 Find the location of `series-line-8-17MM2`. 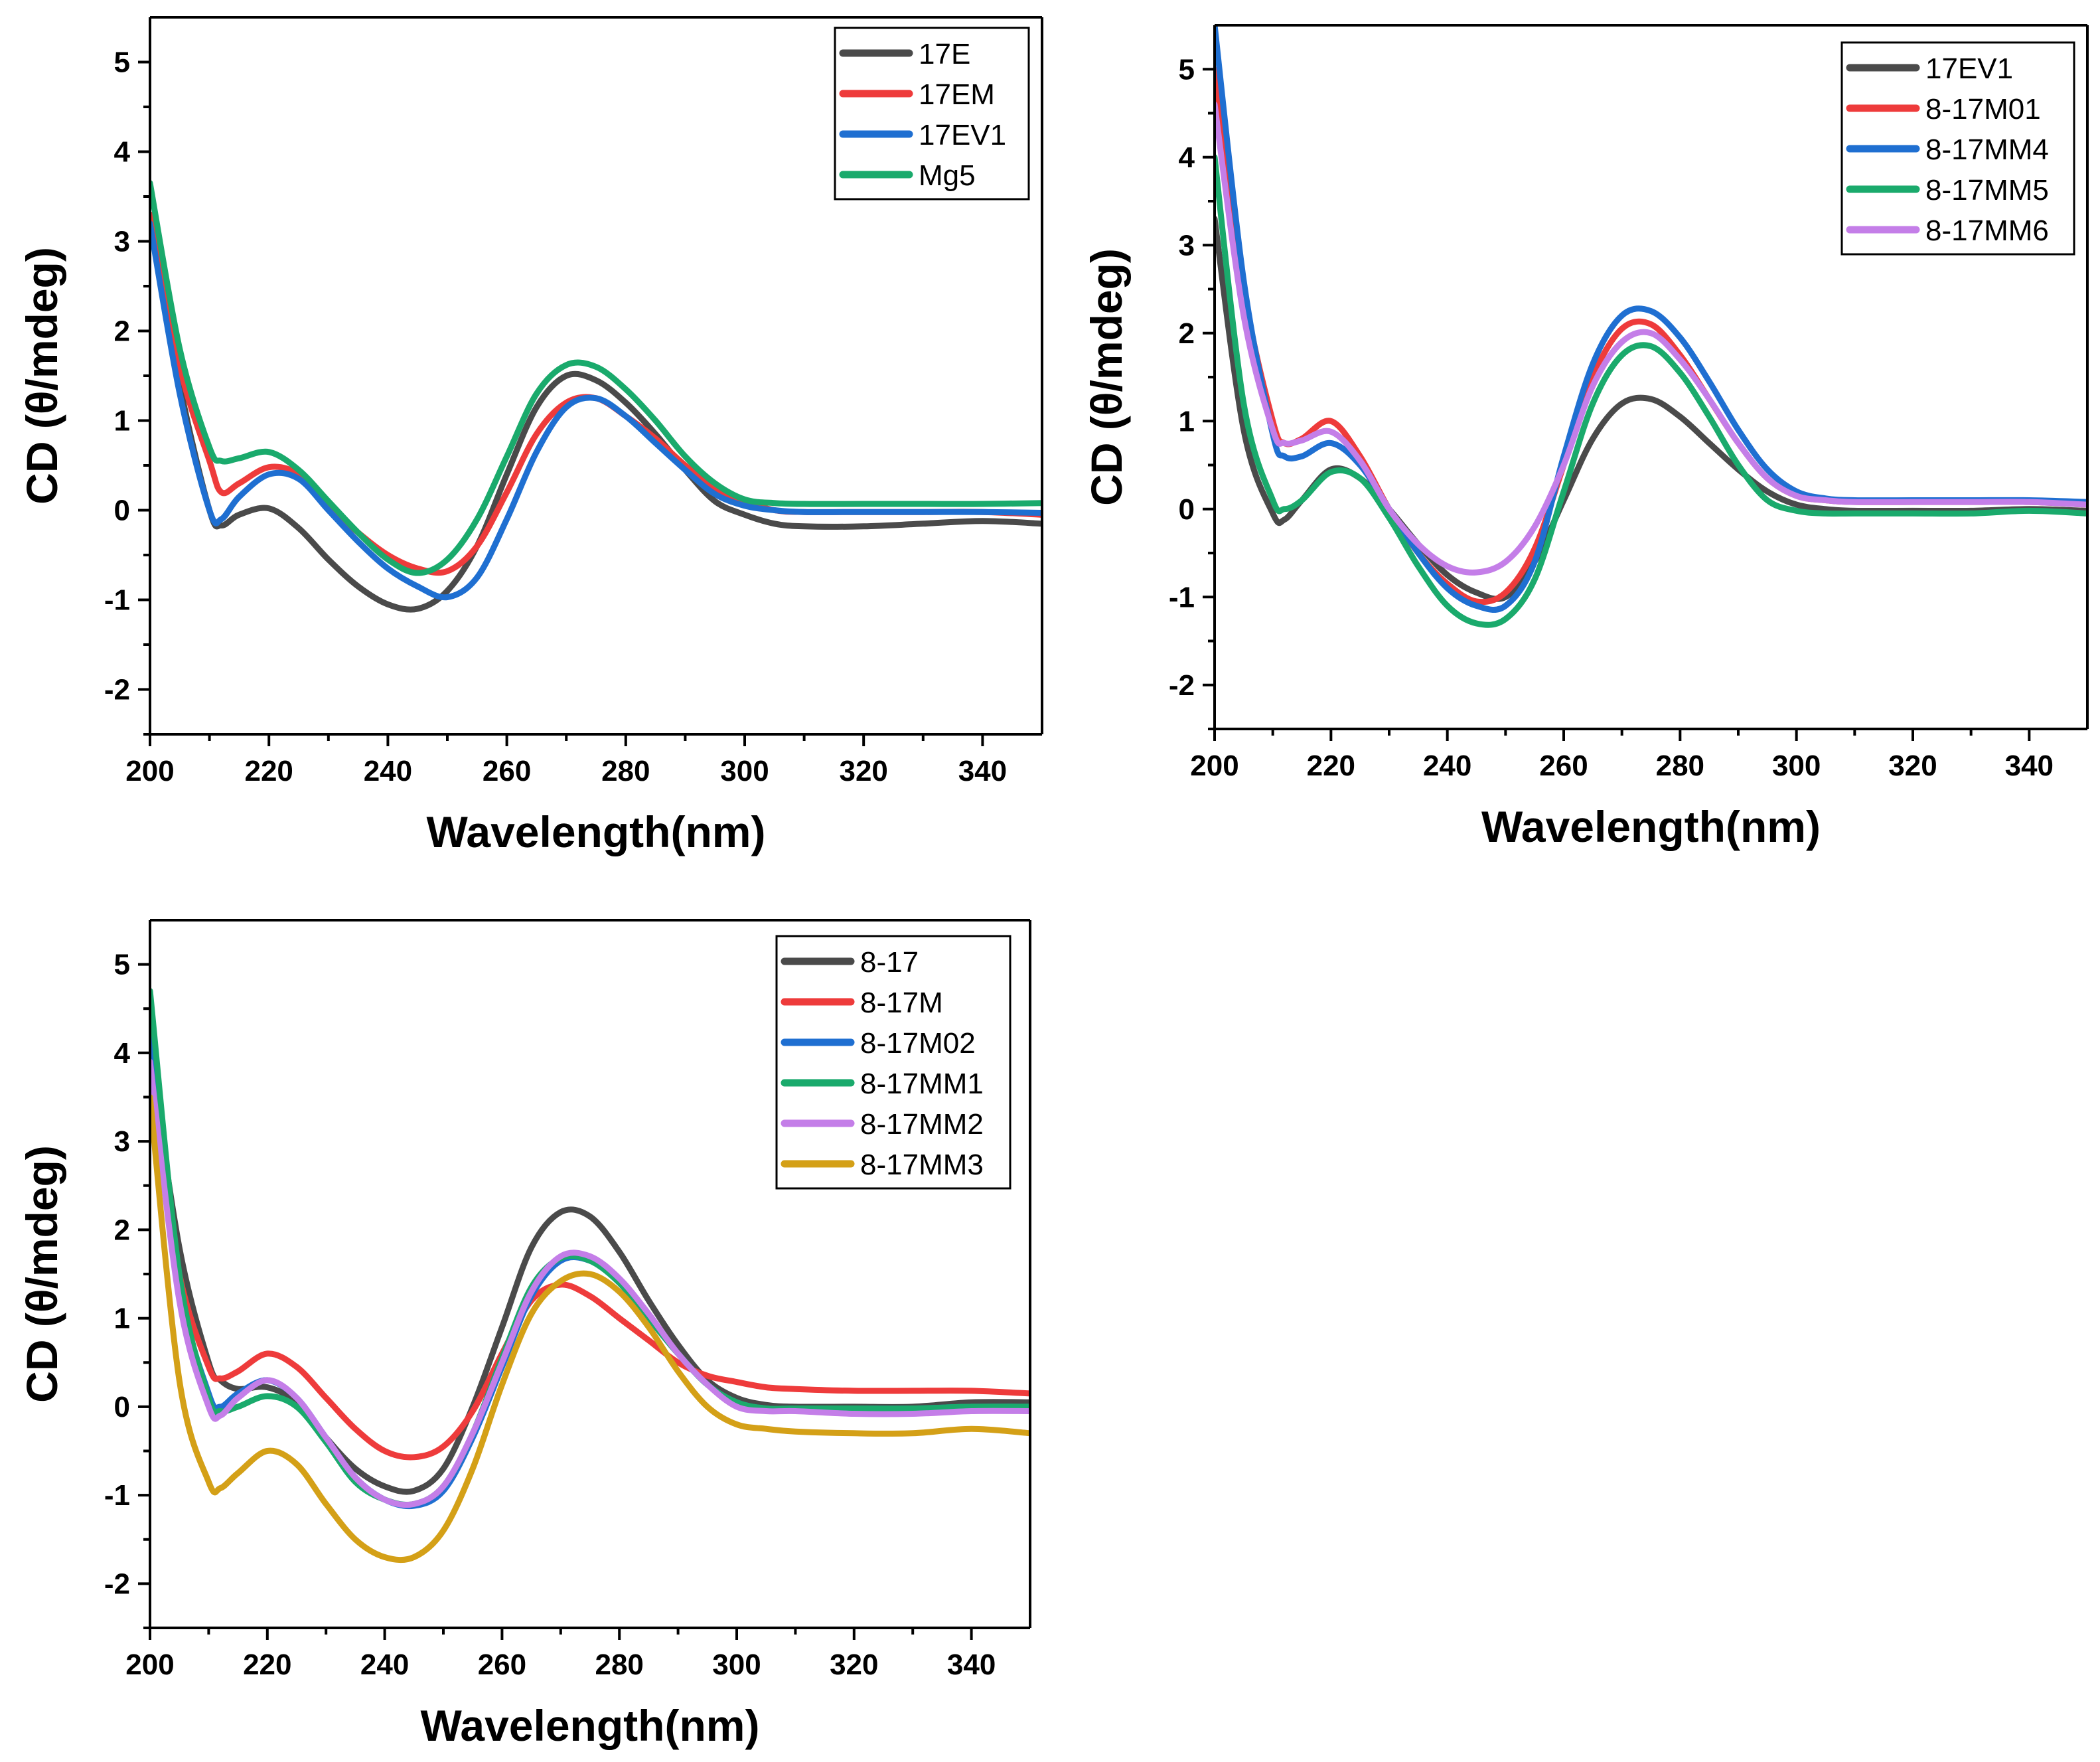

series-line-8-17MM2 is located at coordinates (590, 1283).